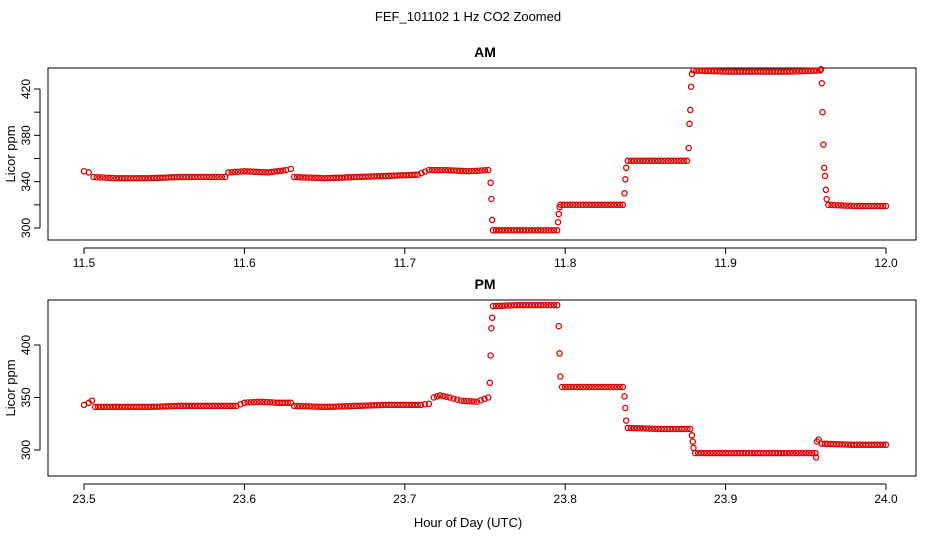 The image size is (936, 540). What do you see at coordinates (26, 397) in the screenshot?
I see `y-tick-label: 350` at bounding box center [26, 397].